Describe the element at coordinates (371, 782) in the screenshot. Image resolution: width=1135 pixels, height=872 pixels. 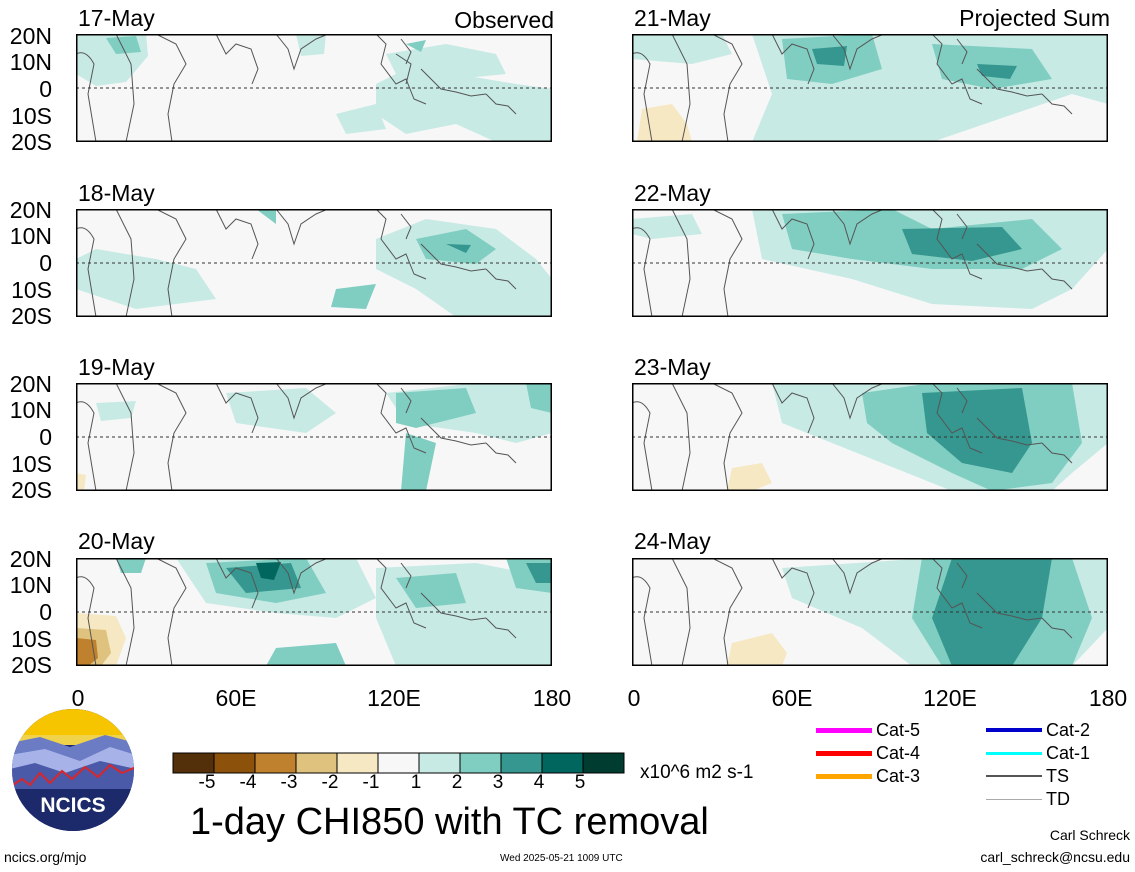
I see `colorbar-tick: -1` at that location.